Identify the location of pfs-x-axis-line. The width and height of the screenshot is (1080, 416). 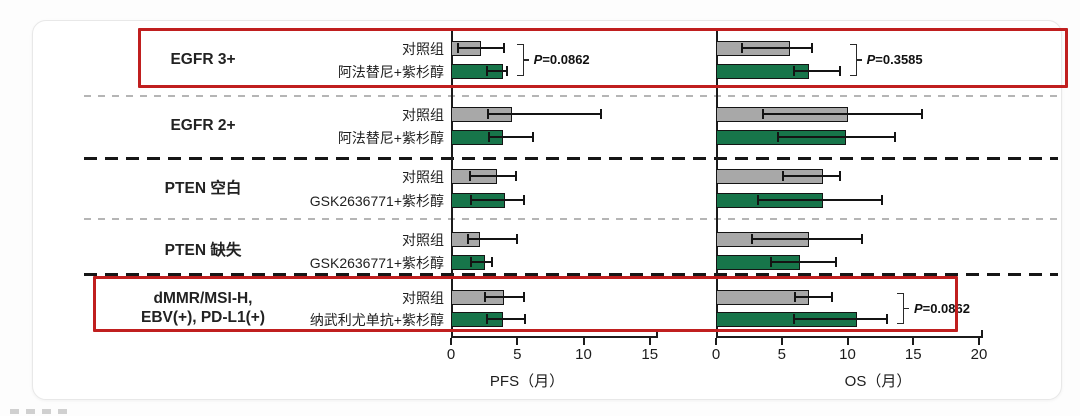
(554, 337).